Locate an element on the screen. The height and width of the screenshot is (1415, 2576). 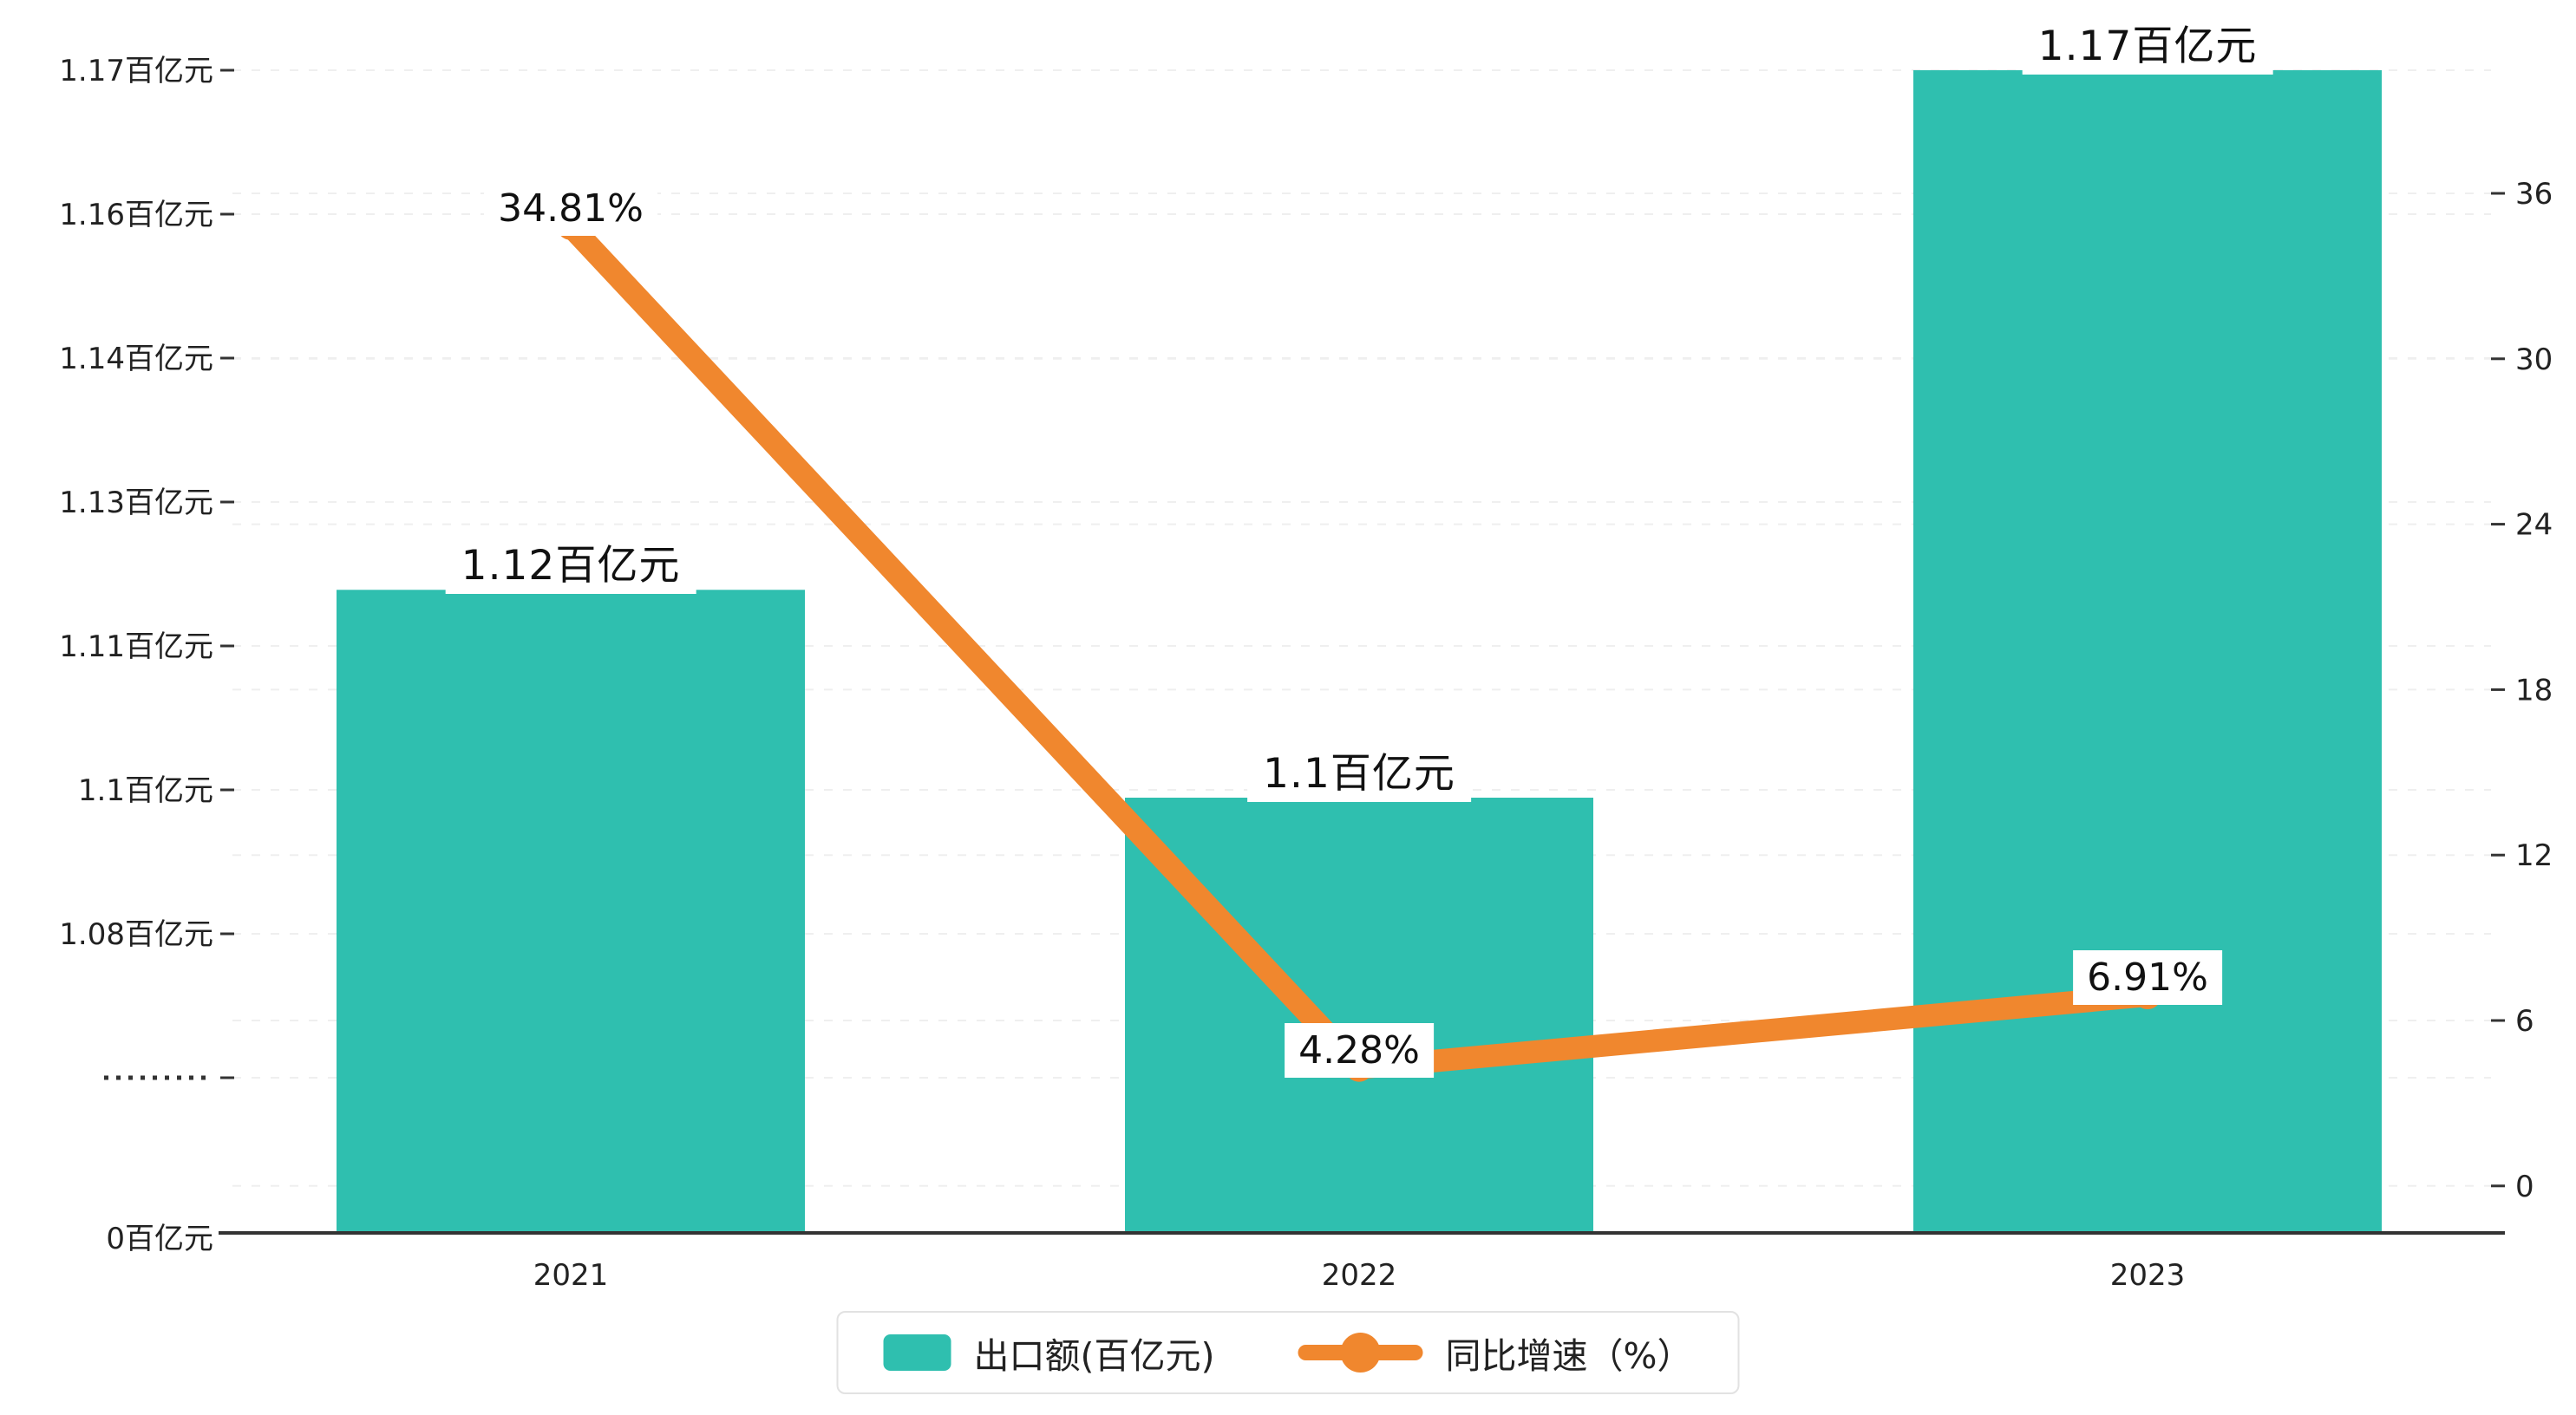
line-series-swatch-icon is located at coordinates (1360, 1353).